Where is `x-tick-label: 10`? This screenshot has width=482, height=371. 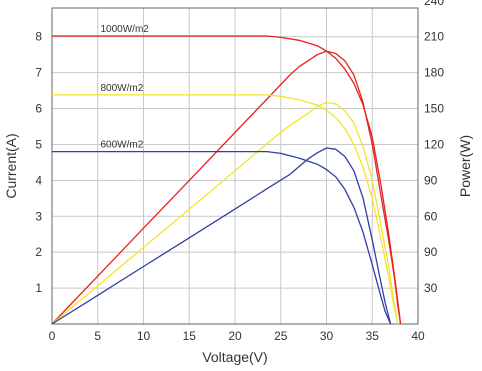
x-tick-label: 10 is located at coordinates (144, 336).